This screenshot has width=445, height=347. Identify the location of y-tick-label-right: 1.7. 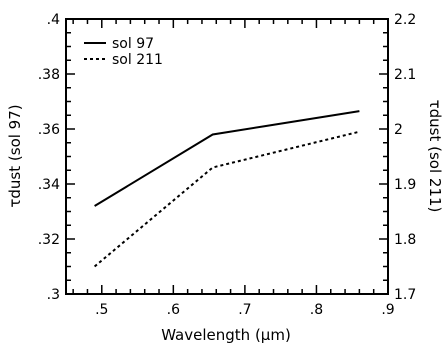
(405, 295).